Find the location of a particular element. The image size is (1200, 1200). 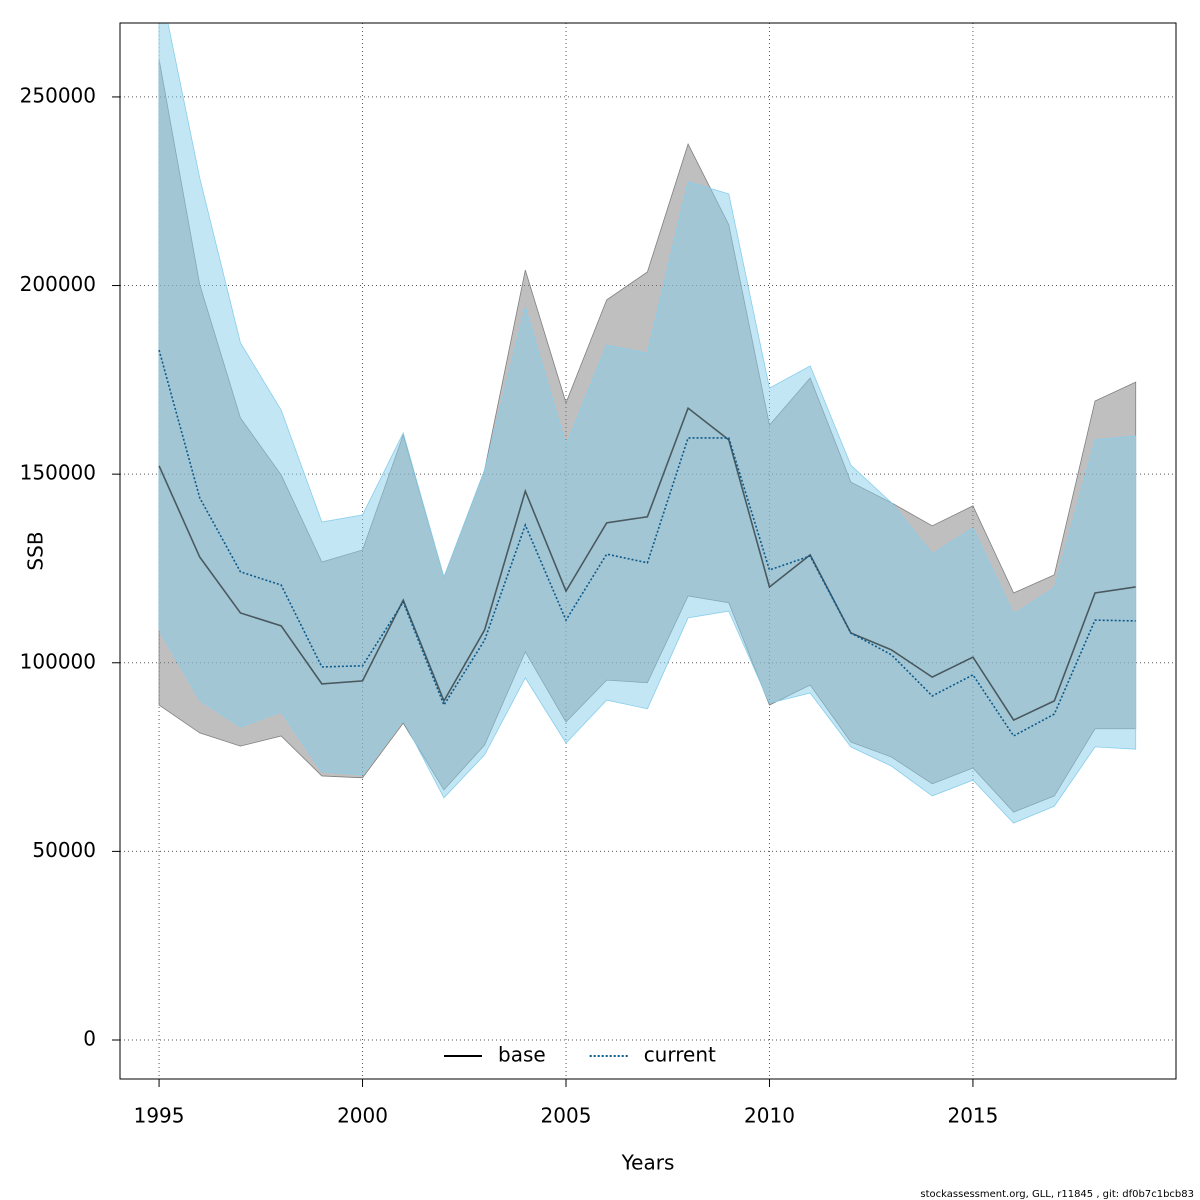

x-tick-label: 2015 is located at coordinates (972, 1116).